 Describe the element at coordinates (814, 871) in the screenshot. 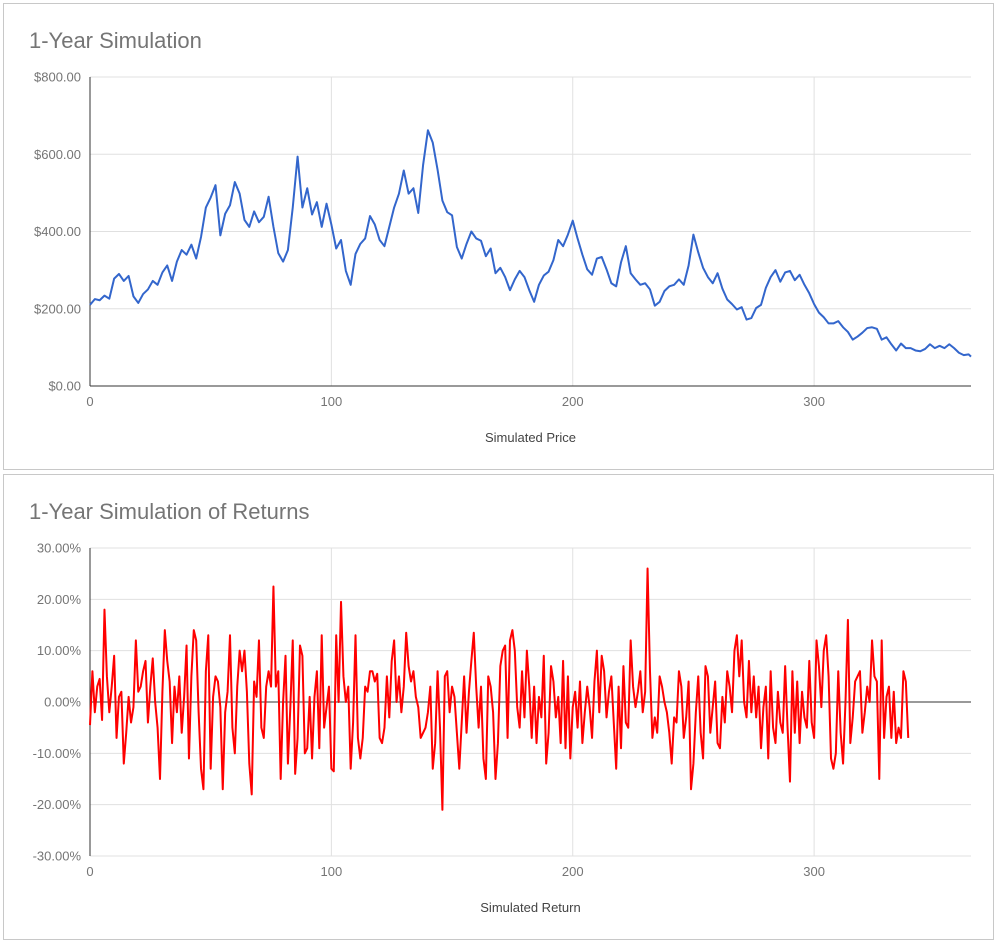

I see `returns-x-tick-label: 300` at that location.